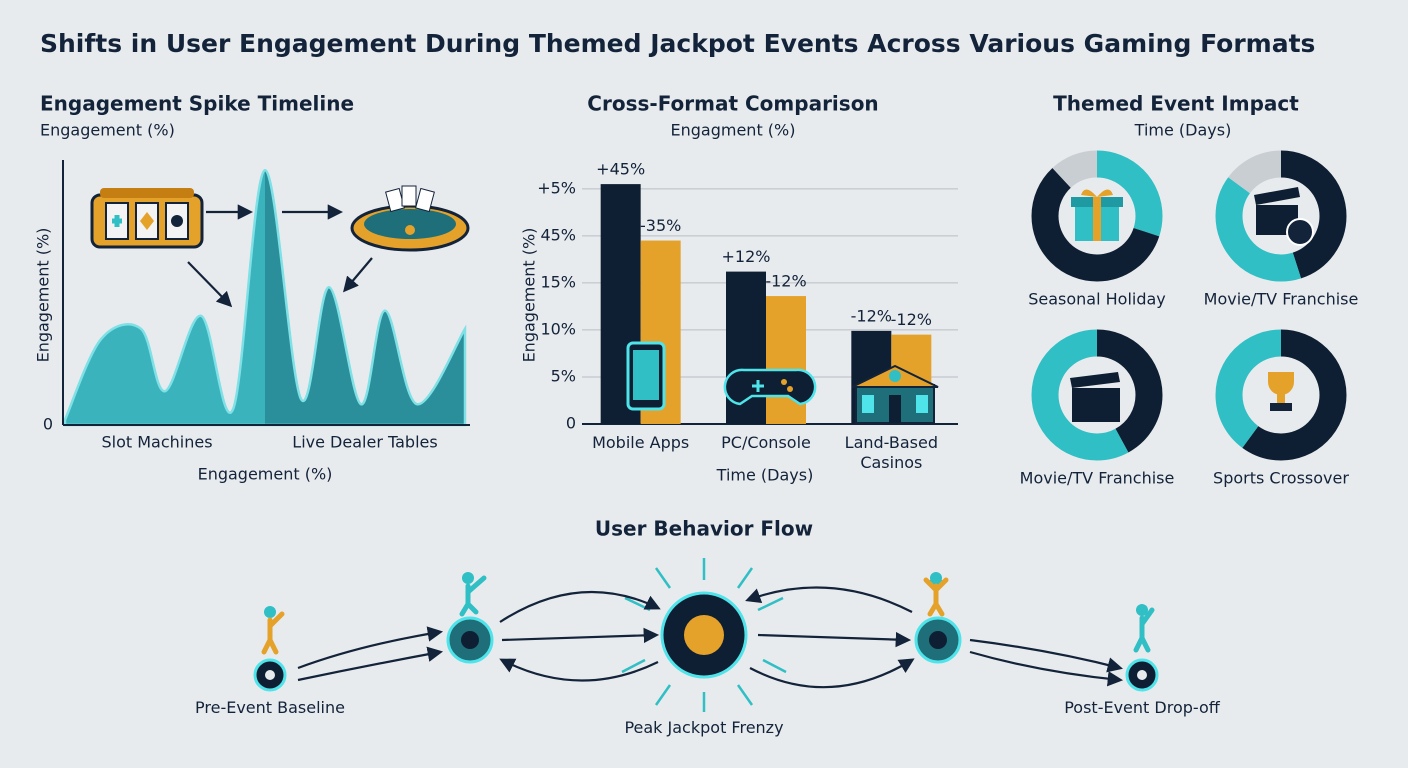  Describe the element at coordinates (558, 234) in the screenshot. I see `y-tick-label: 45%` at that location.